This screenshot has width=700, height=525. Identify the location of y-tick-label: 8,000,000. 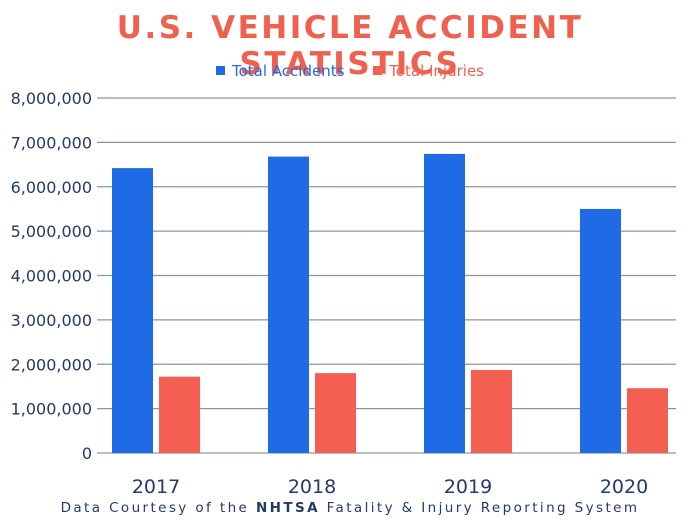
(51, 98).